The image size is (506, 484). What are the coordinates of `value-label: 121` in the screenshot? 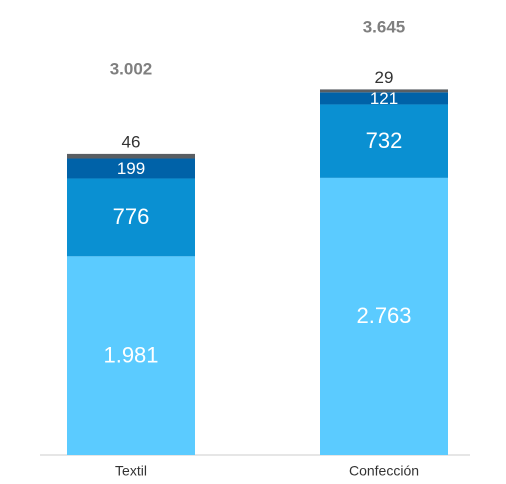 It's located at (384, 98).